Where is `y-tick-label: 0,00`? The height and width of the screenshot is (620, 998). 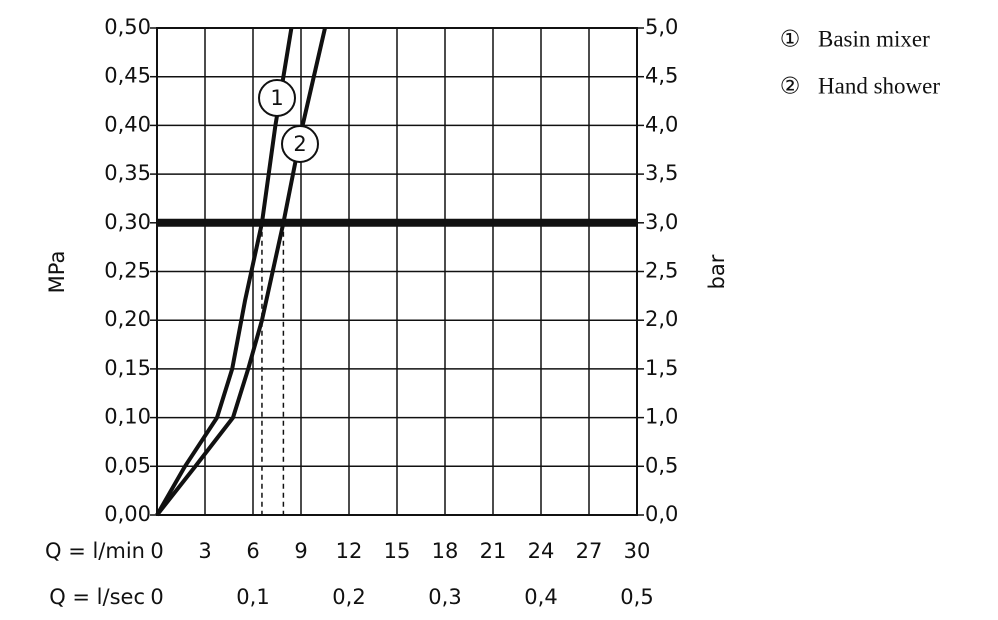 y-tick-label: 0,00 is located at coordinates (127, 514).